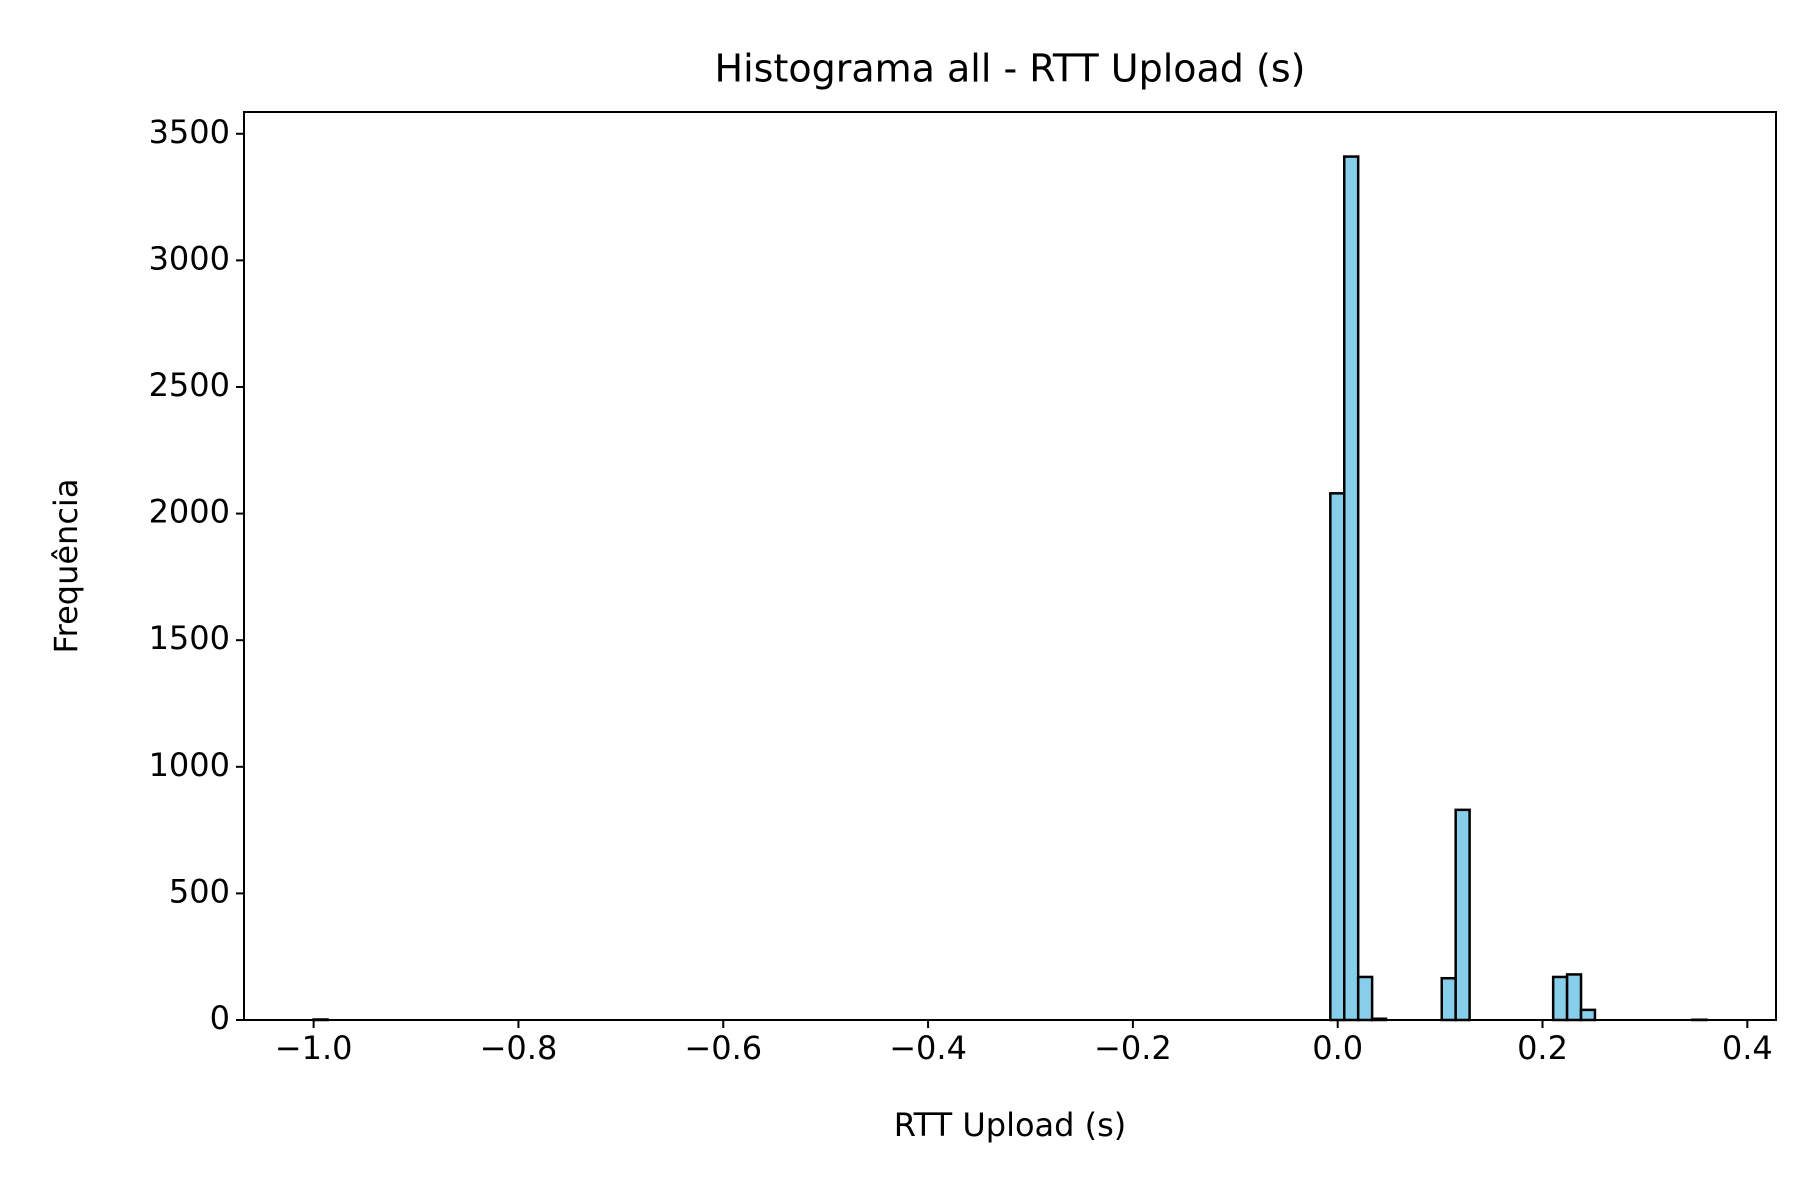 The image size is (1800, 1200). Describe the element at coordinates (1010, 1125) in the screenshot. I see `x-axis-label: RTT Upload (s)` at that location.